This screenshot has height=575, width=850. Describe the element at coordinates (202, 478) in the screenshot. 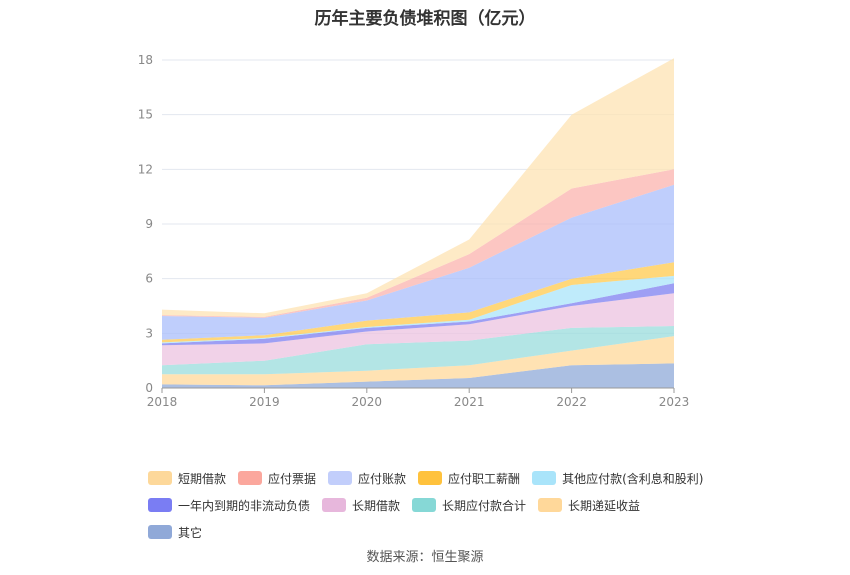

I see `legend-label: 短期借款` at that location.